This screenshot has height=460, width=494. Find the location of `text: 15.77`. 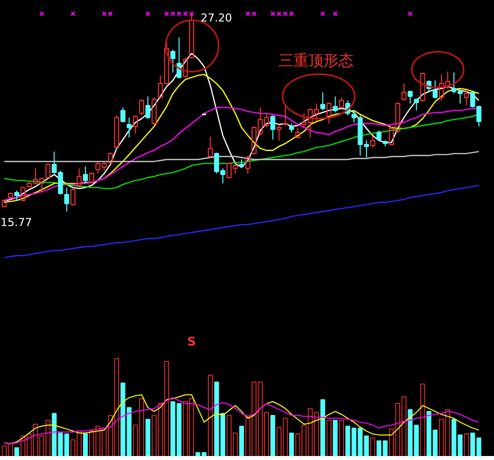

text: 15.77 is located at coordinates (16, 222).